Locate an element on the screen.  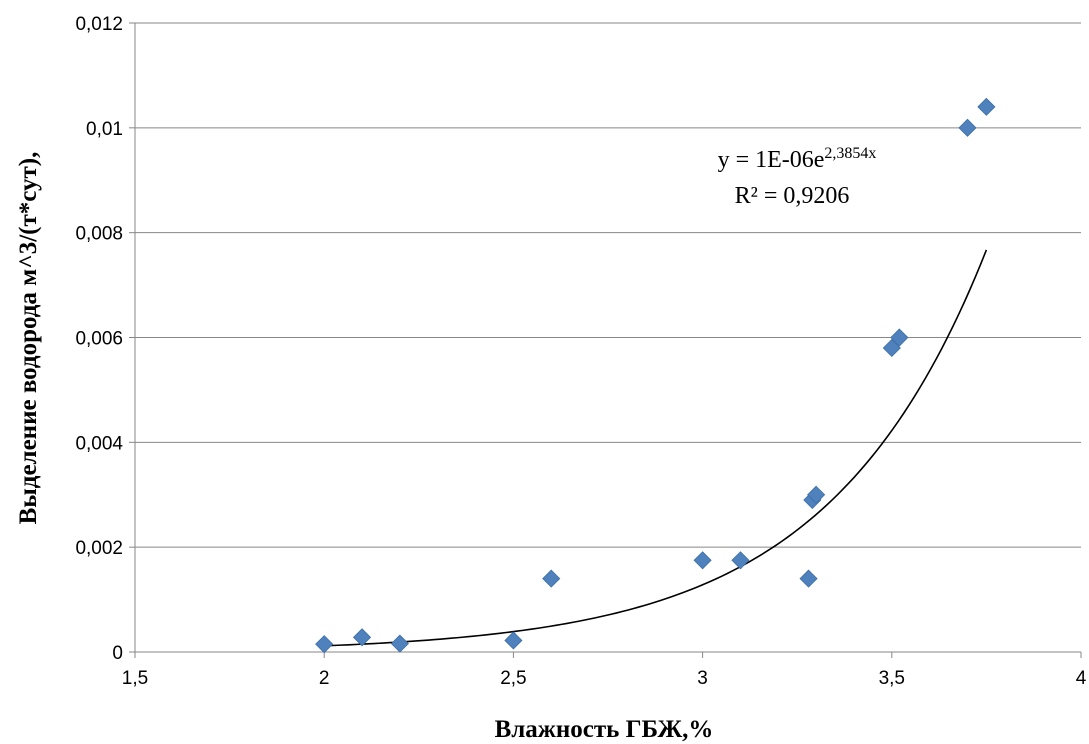
x-tick-label: 2,5 is located at coordinates (513, 678).